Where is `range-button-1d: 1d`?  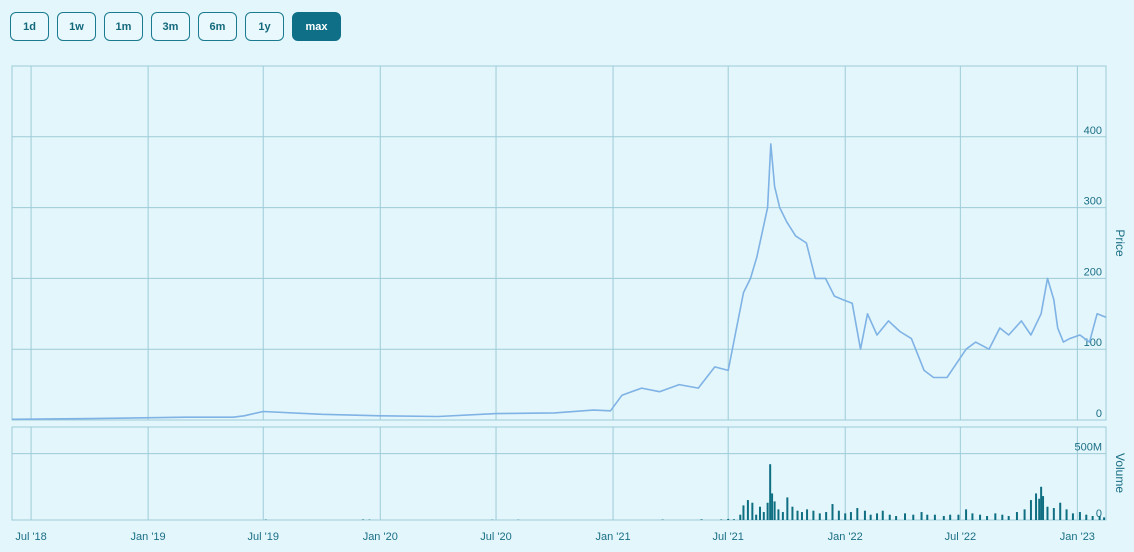 range-button-1d: 1d is located at coordinates (29, 26).